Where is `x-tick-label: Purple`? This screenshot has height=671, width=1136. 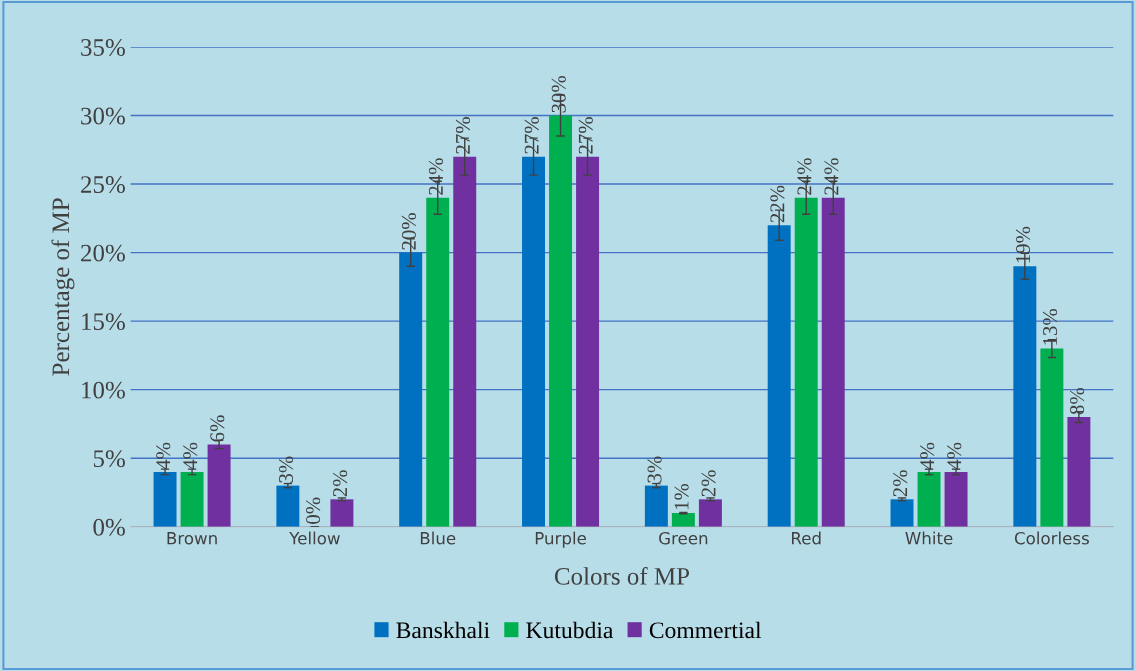
x-tick-label: Purple is located at coordinates (560, 539).